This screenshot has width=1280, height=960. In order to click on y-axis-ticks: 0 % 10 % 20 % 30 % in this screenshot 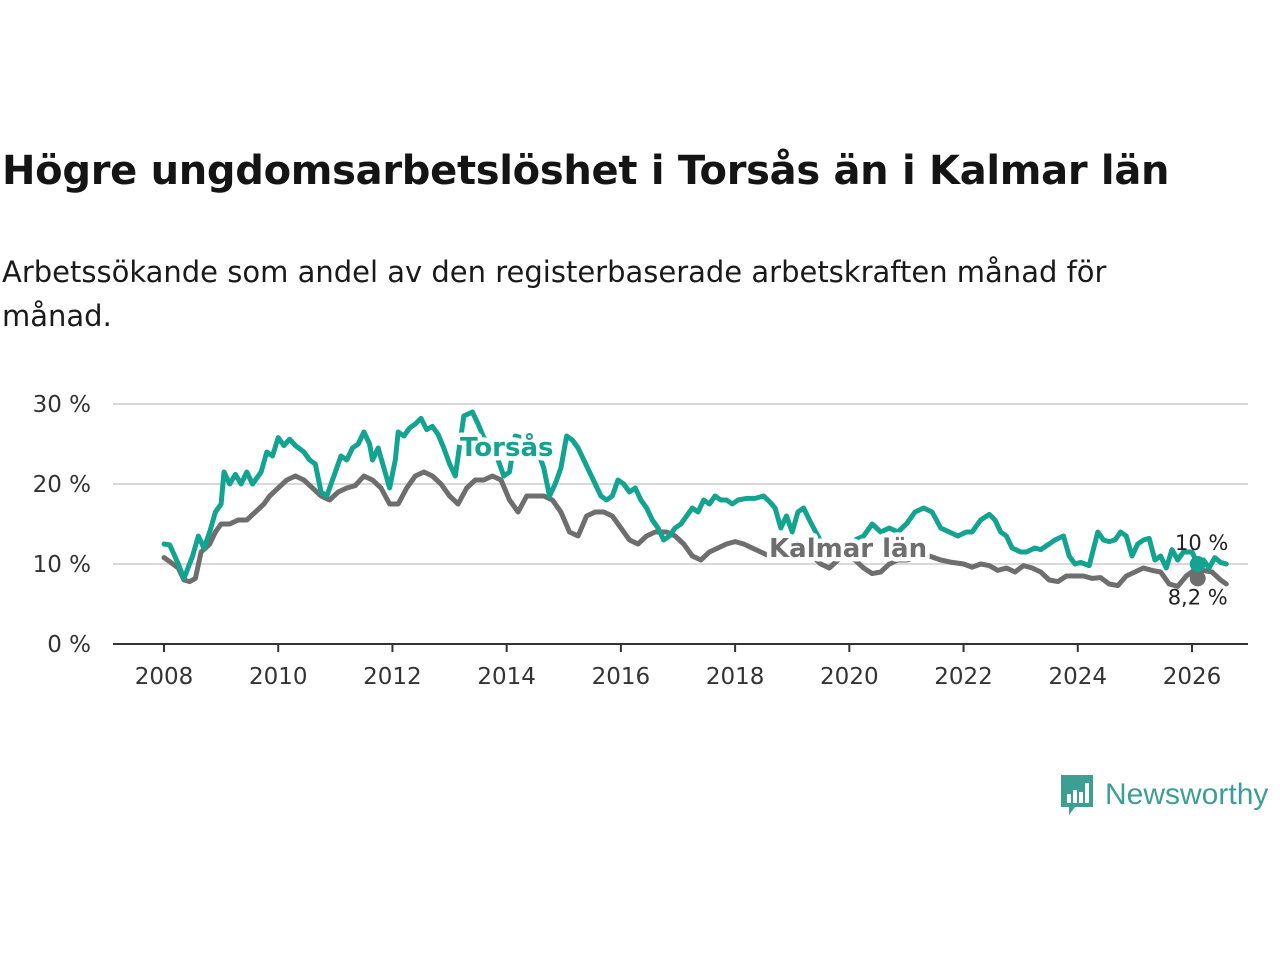, I will do `click(62, 525)`.